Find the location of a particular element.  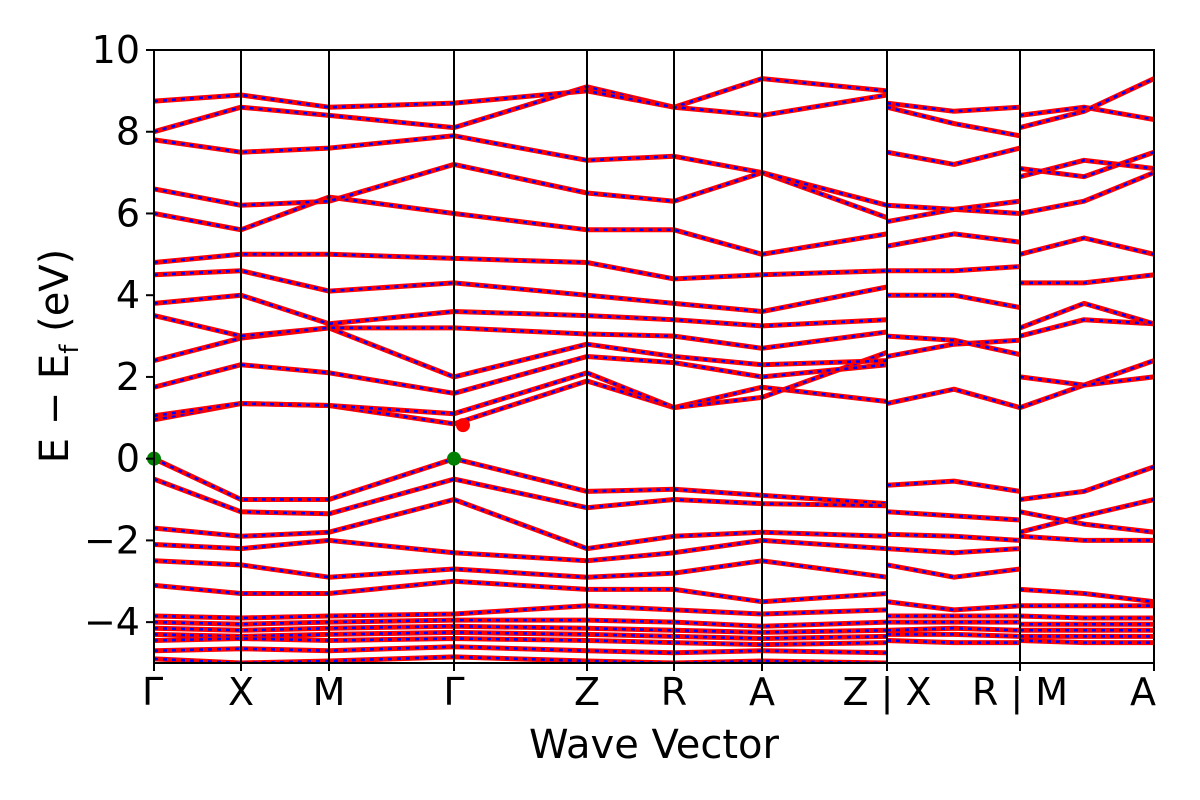

band-4-segment-1-dash is located at coordinates (954, 268).